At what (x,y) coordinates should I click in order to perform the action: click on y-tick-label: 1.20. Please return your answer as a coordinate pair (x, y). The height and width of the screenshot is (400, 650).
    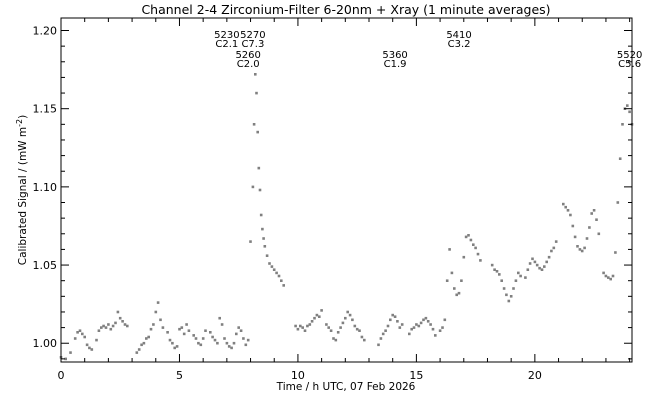
    Looking at the image, I should click on (45, 31).